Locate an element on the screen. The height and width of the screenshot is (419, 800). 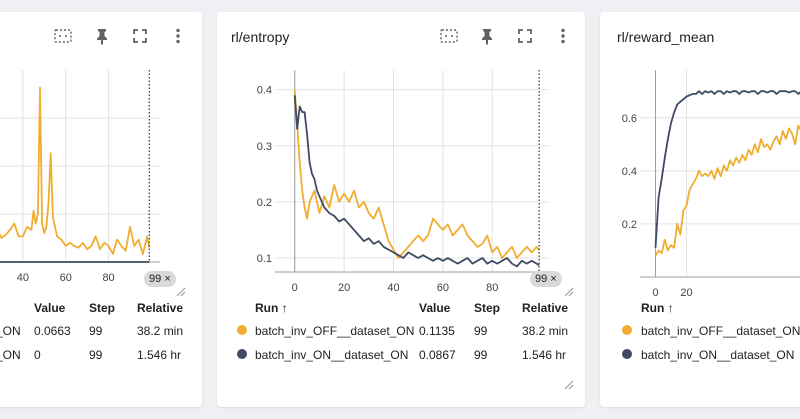
left-line-chart: 40 60 80 is located at coordinates (80, 177).